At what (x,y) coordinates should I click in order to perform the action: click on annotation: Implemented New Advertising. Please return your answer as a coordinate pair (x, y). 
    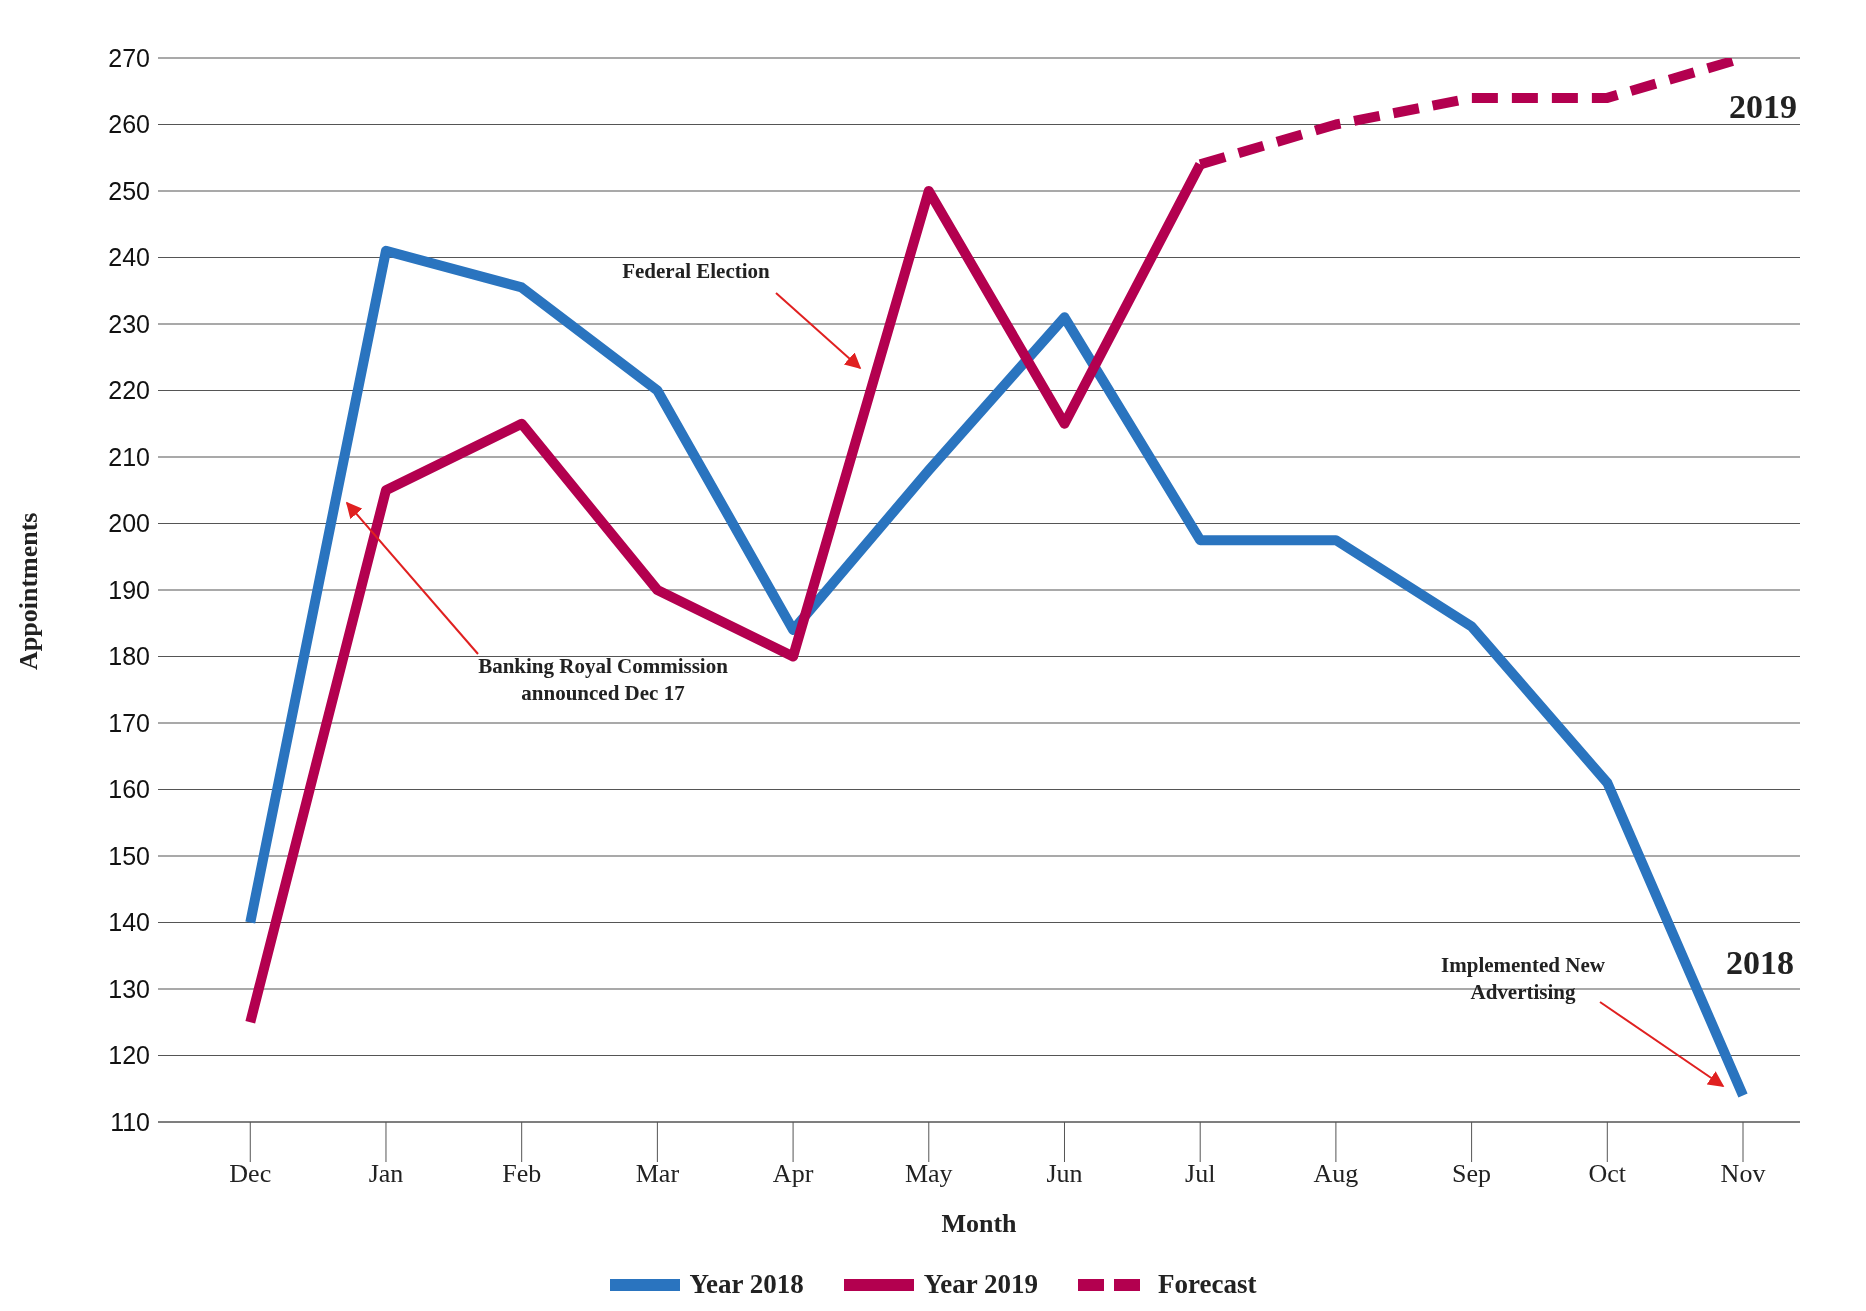
    Looking at the image, I should click on (1523, 979).